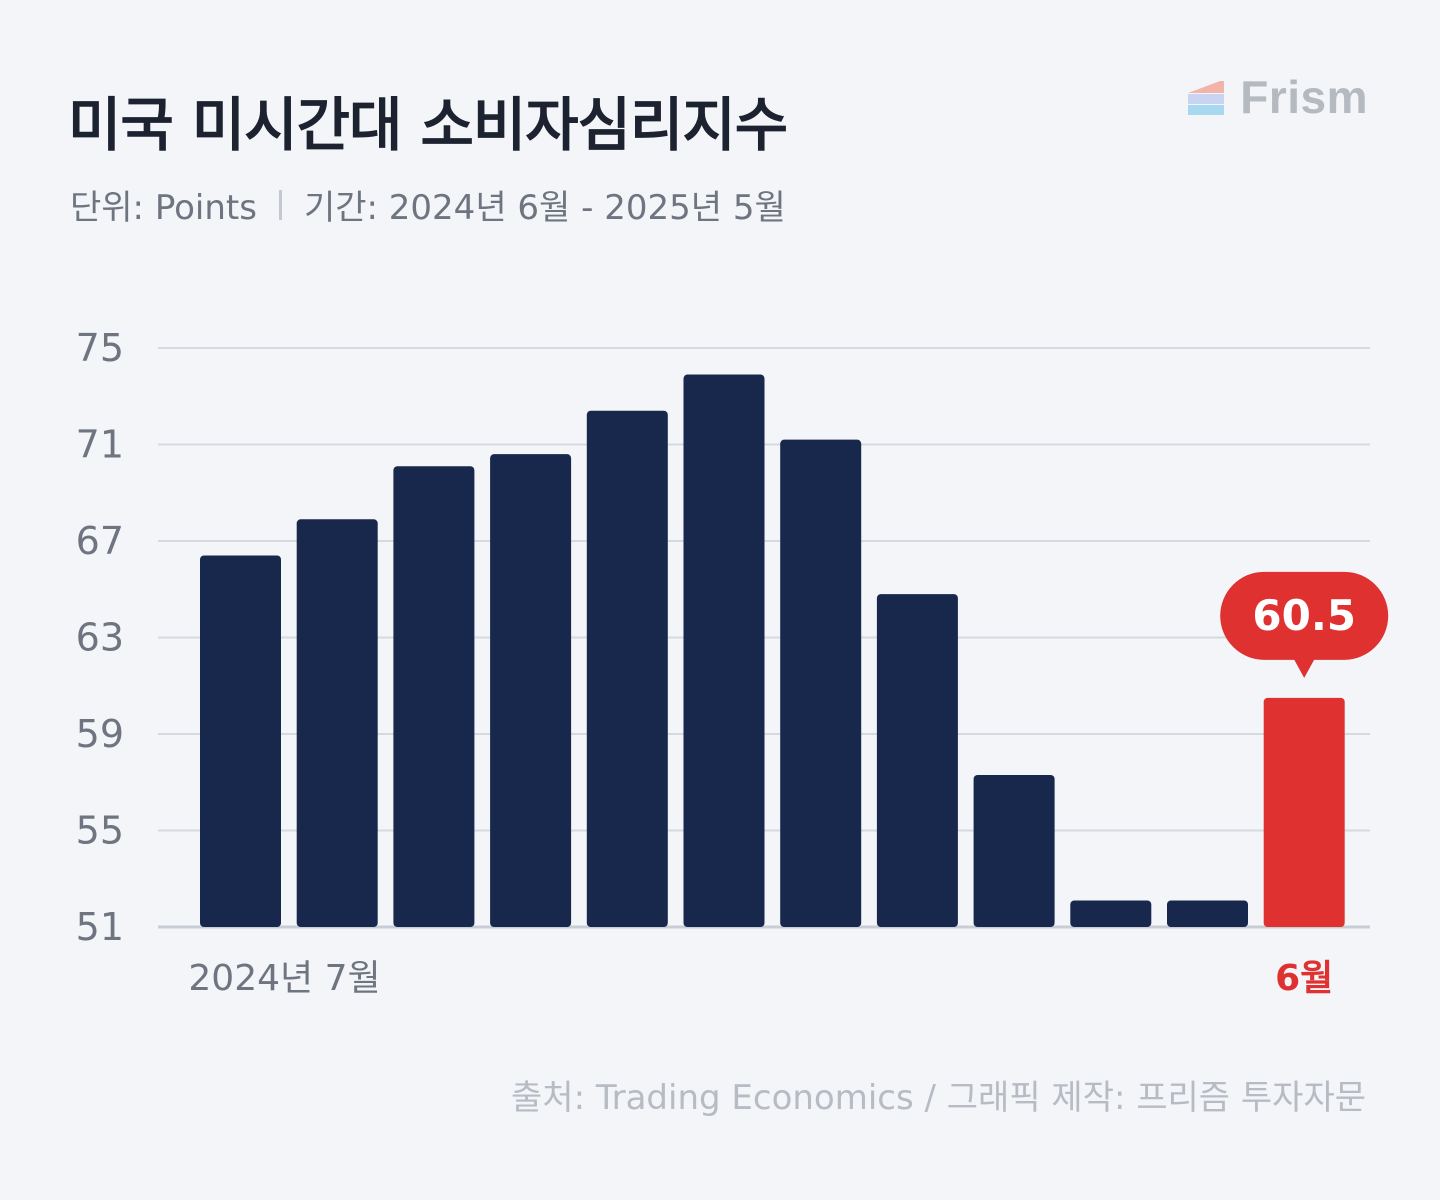 The height and width of the screenshot is (1200, 1440). What do you see at coordinates (1304, 97) in the screenshot?
I see `brand-name: Frism` at bounding box center [1304, 97].